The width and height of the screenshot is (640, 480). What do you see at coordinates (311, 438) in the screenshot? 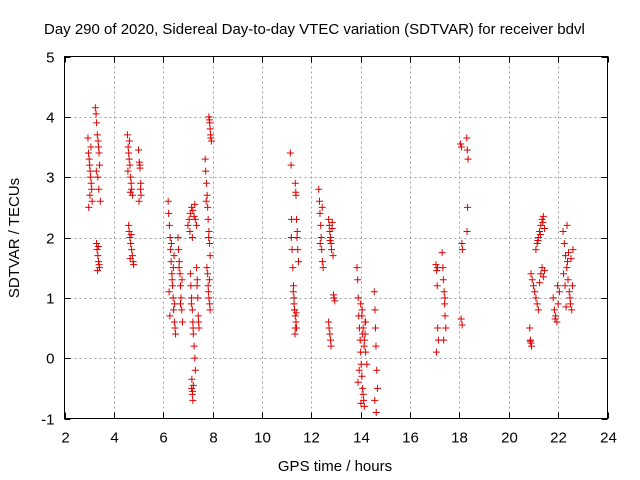
I see `x-tick-label: 12` at bounding box center [311, 438].